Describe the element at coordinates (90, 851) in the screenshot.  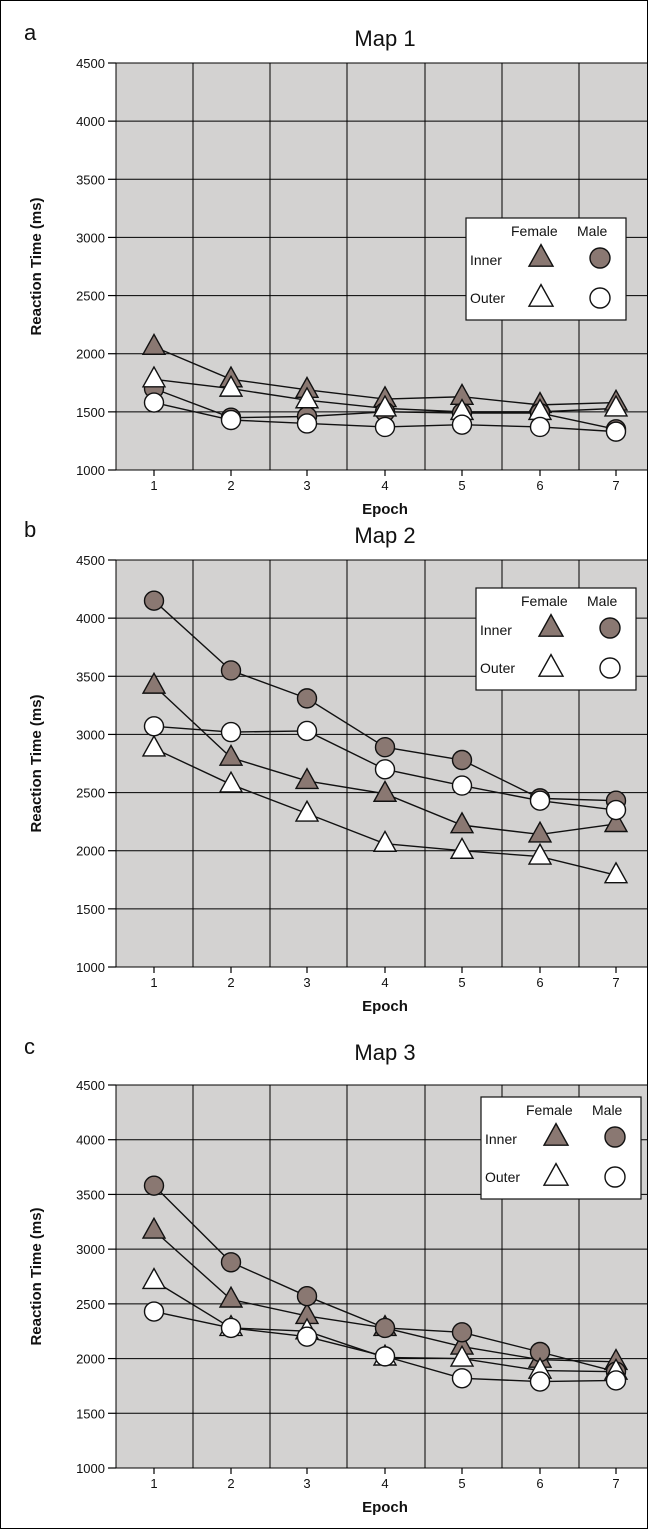
I see `y-tick-label: 2000` at that location.